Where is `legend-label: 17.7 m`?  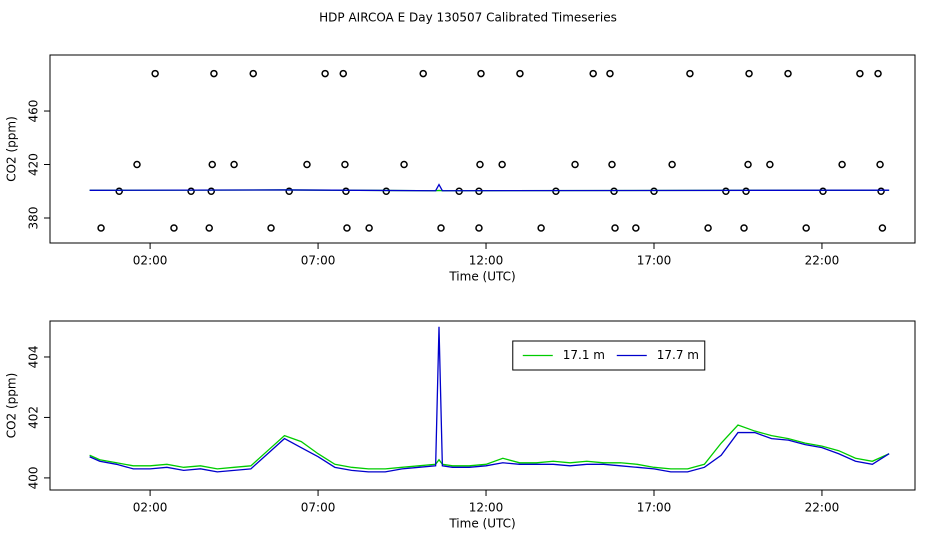 legend-label: 17.7 m is located at coordinates (678, 355).